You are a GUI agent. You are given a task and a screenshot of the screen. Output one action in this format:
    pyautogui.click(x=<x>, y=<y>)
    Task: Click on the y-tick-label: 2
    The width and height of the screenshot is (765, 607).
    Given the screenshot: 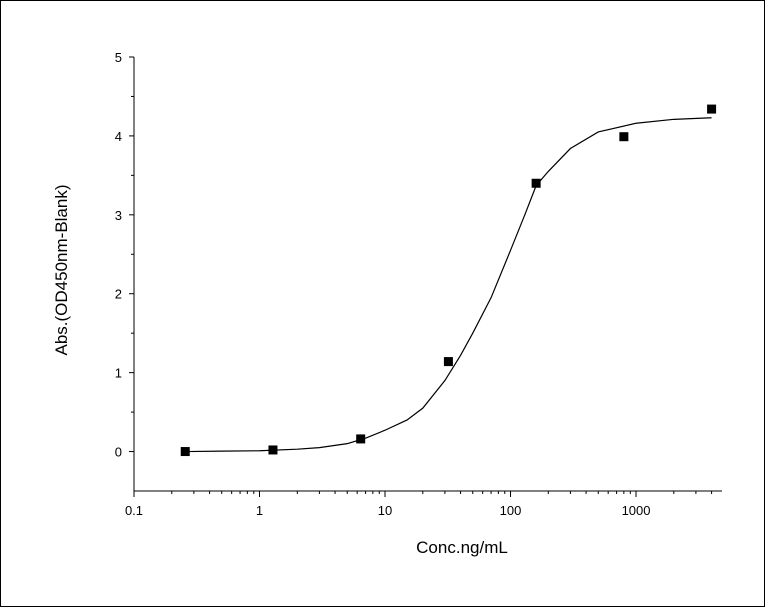 What is the action you would take?
    pyautogui.click(x=118, y=294)
    